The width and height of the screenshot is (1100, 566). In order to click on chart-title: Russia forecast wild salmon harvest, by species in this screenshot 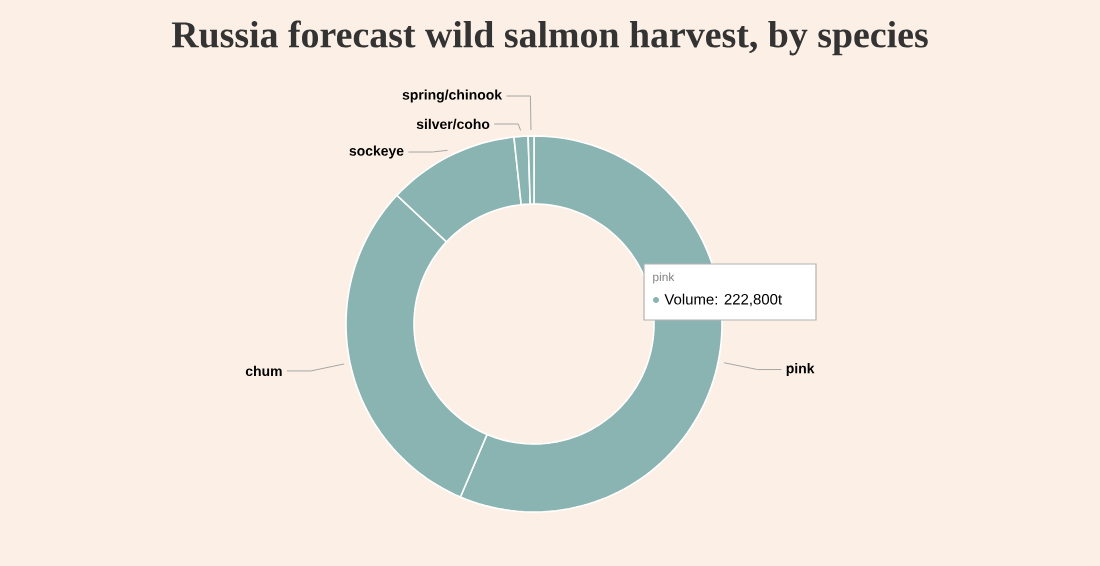, I will do `click(549, 38)`.